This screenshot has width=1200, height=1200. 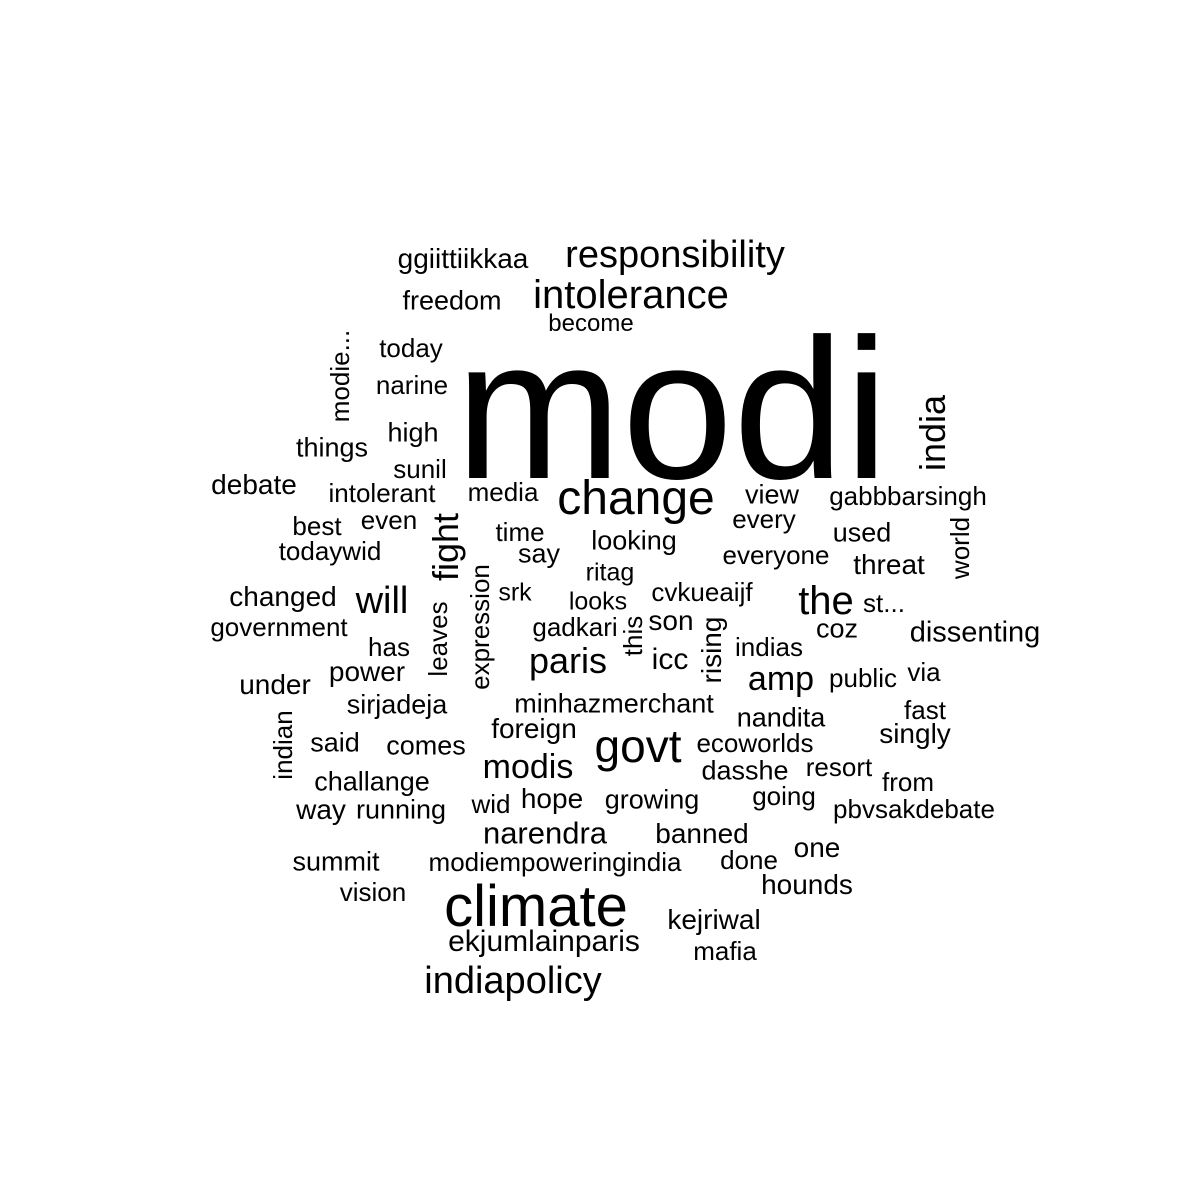 What do you see at coordinates (330, 551) in the screenshot?
I see `word: todaywid` at bounding box center [330, 551].